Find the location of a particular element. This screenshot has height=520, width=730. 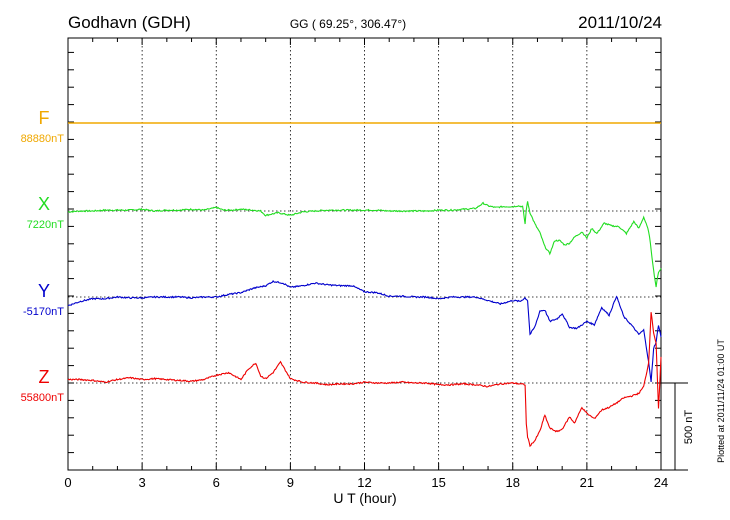

series-line-x is located at coordinates (364, 244).